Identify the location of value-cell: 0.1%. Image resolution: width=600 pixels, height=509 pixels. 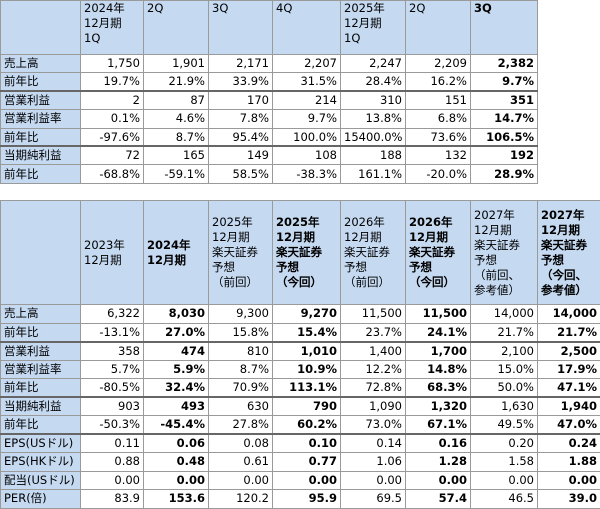
(112, 119).